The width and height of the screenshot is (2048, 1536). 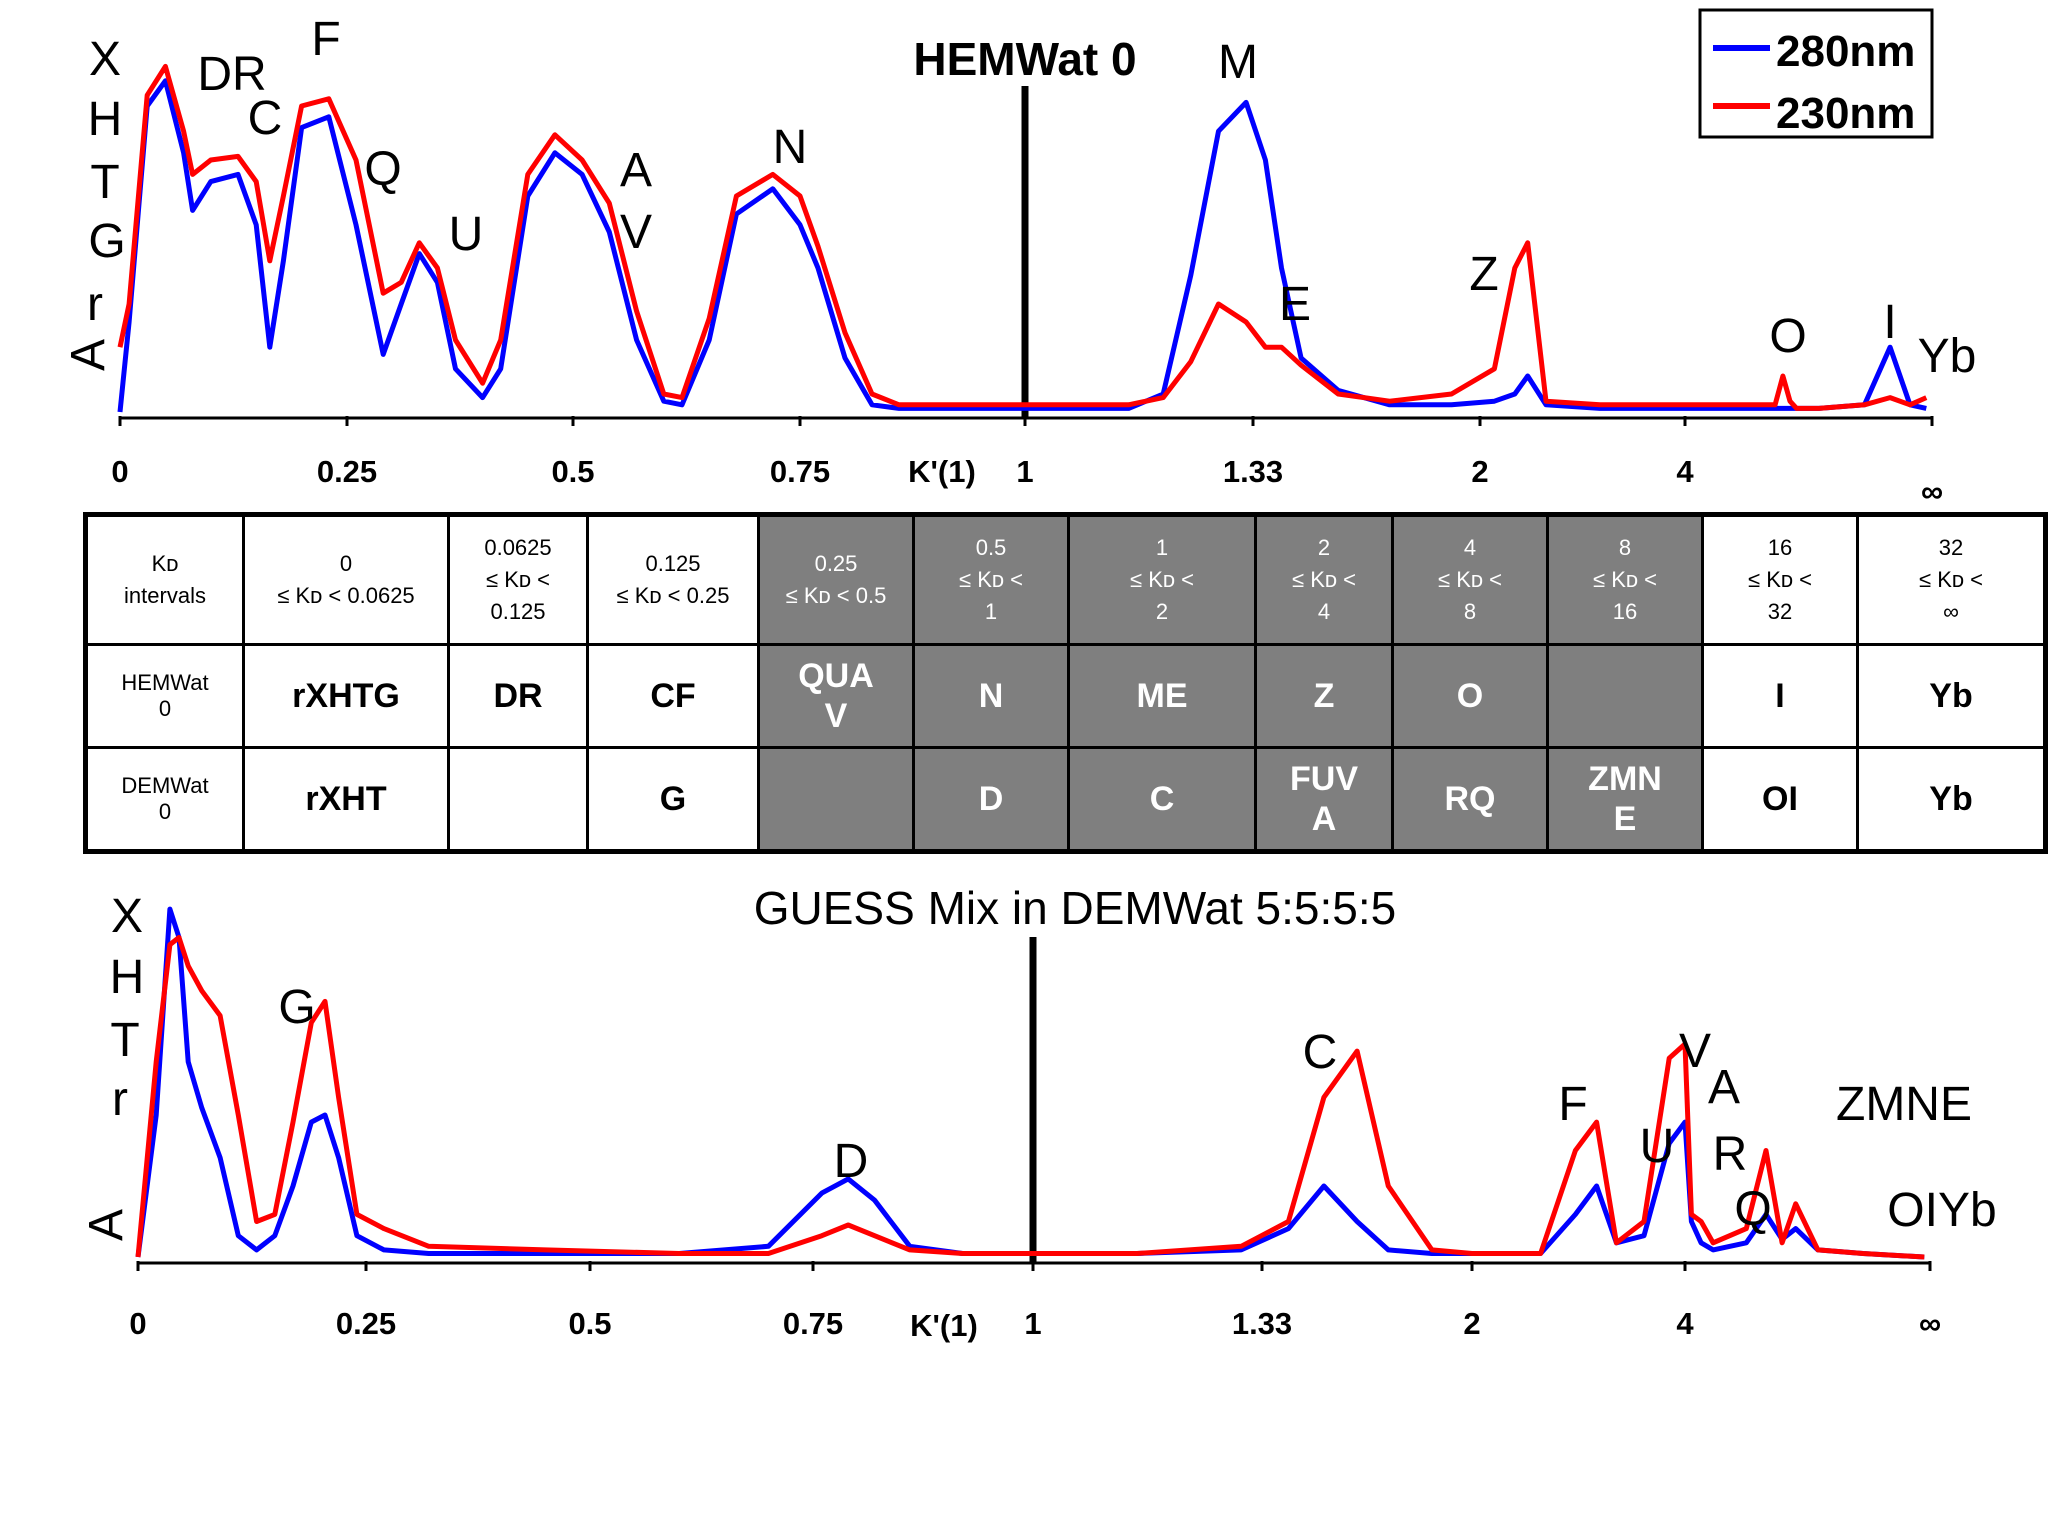 What do you see at coordinates (636, 232) in the screenshot?
I see `peak-label: V` at bounding box center [636, 232].